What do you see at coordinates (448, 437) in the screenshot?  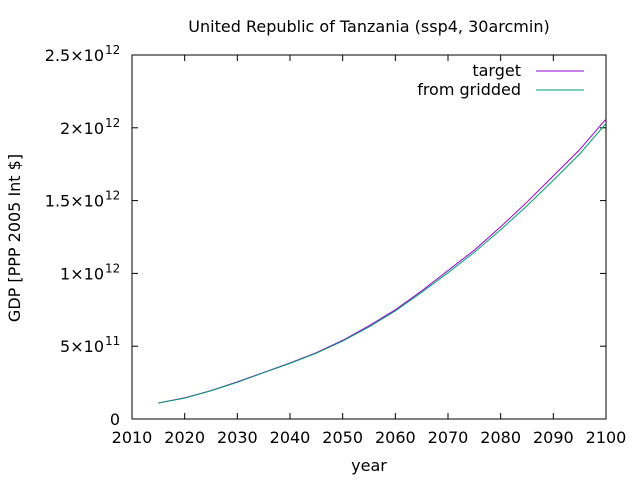 I see `x-tick-label: 2070` at bounding box center [448, 437].